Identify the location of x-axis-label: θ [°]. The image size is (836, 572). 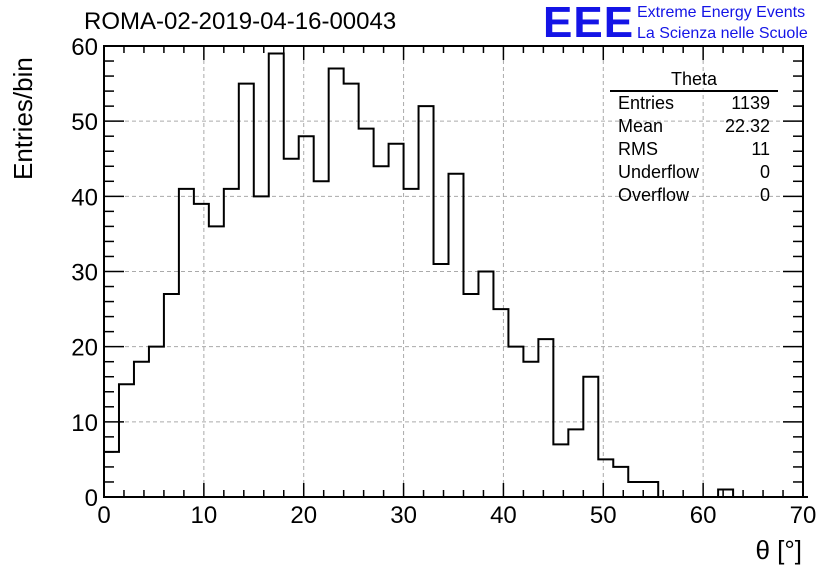
(778, 550).